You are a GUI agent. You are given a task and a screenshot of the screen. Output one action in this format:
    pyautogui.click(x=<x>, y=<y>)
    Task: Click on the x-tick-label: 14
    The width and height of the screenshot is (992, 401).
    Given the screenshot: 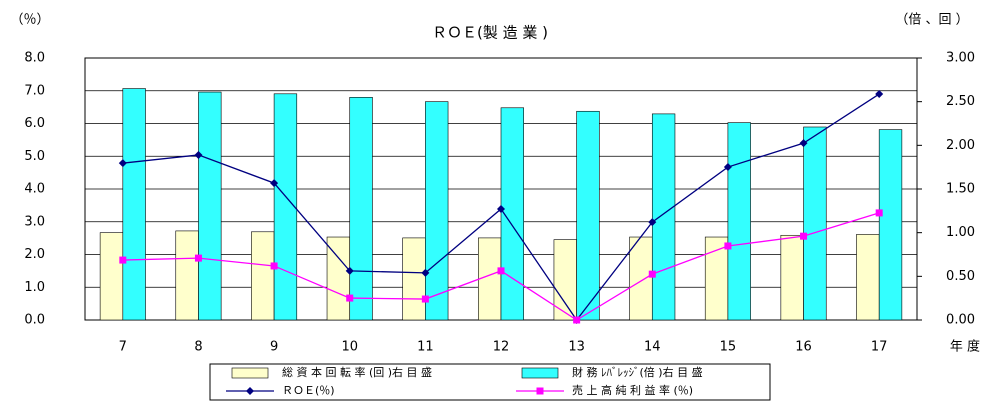 What is the action you would take?
    pyautogui.click(x=652, y=347)
    